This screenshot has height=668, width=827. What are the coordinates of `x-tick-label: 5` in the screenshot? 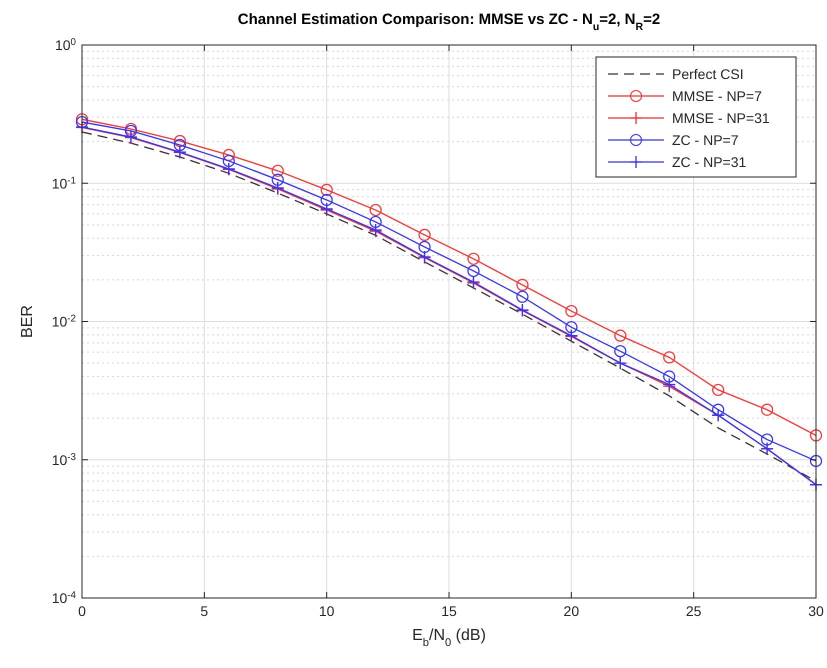 It's located at (204, 611).